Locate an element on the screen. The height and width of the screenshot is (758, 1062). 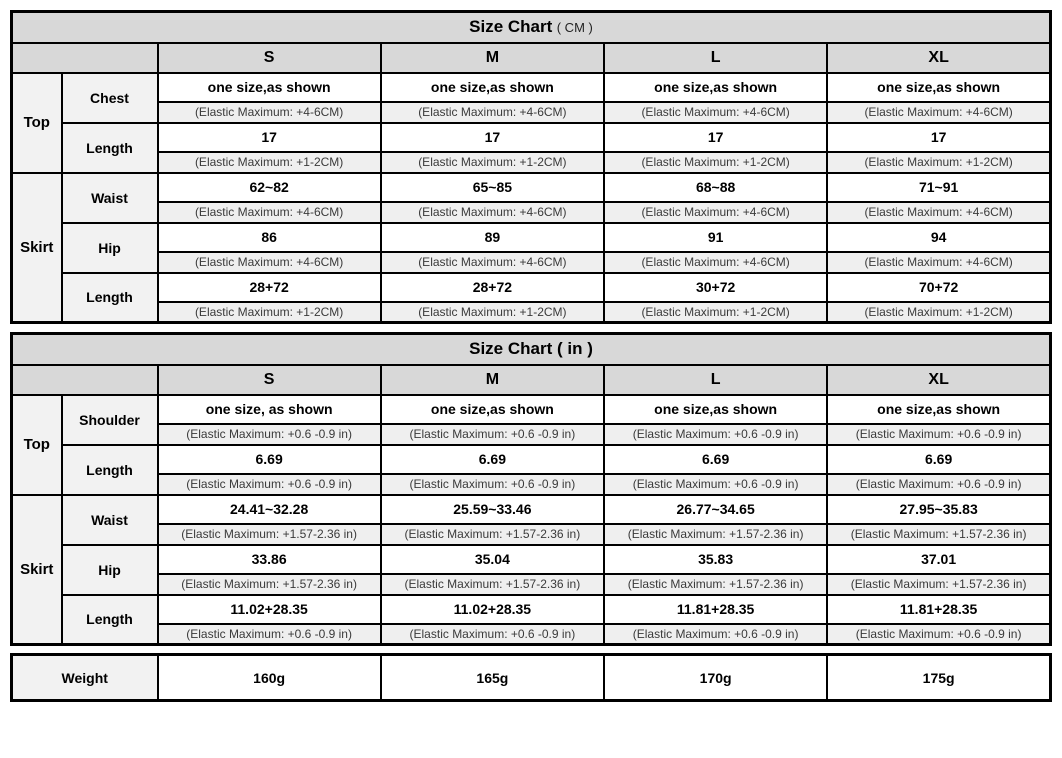
cm-row-label-waist: Waist is located at coordinates (109, 197).